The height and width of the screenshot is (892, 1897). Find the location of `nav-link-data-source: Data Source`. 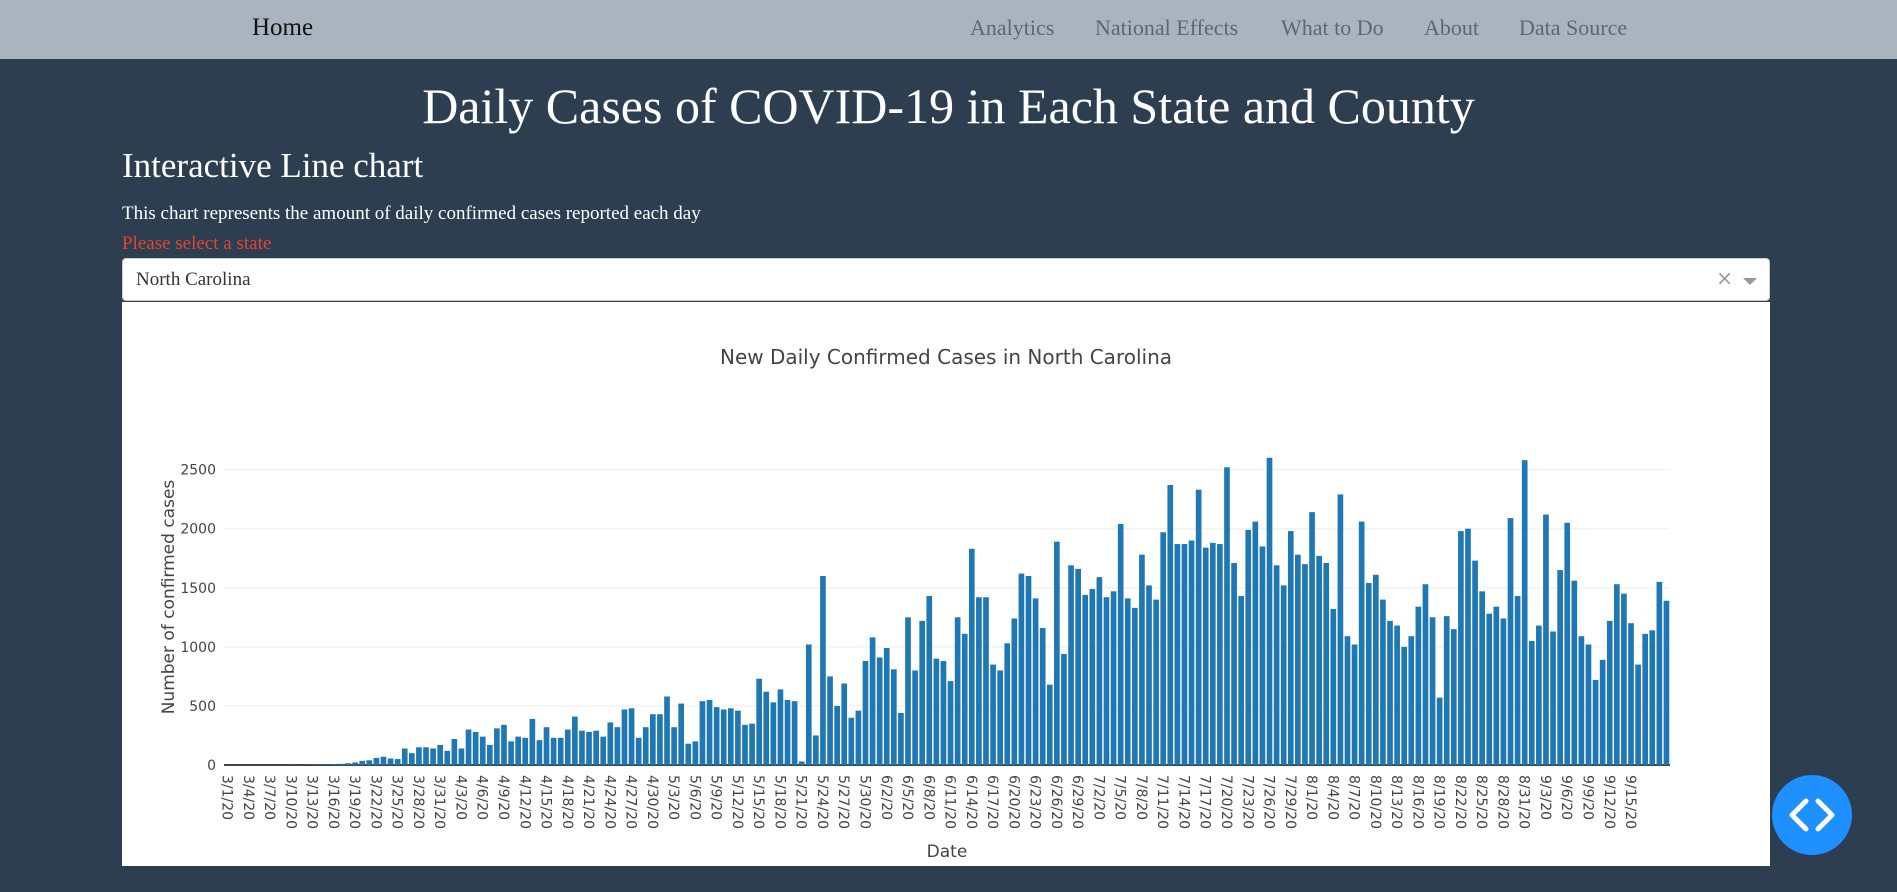

nav-link-data-source: Data Source is located at coordinates (1573, 27).